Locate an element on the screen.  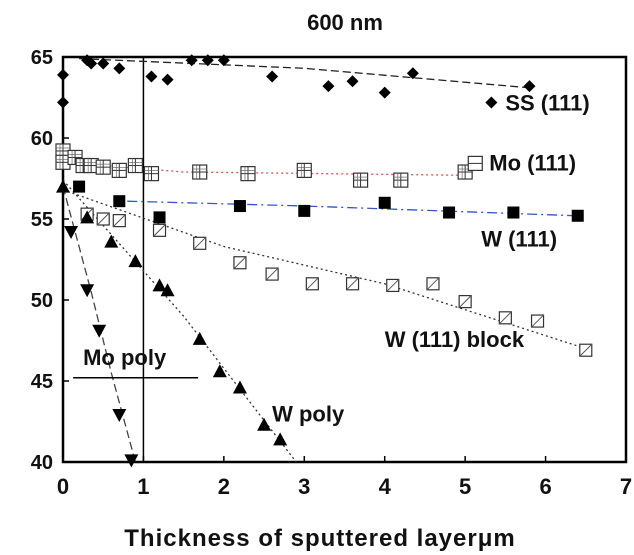
series-label: SS (111) is located at coordinates (547, 102).